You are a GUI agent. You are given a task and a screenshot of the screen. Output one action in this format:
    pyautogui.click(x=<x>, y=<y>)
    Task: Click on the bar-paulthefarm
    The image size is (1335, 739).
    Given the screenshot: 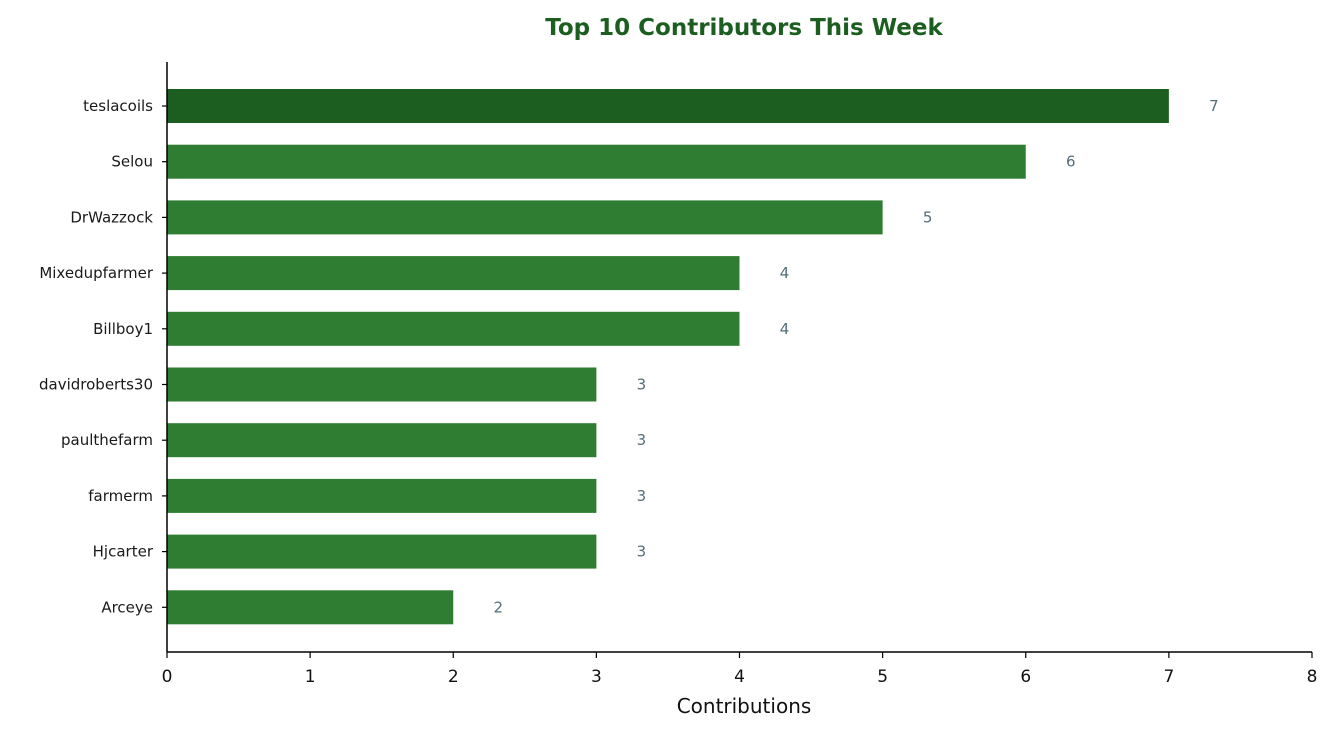 What is the action you would take?
    pyautogui.click(x=382, y=440)
    